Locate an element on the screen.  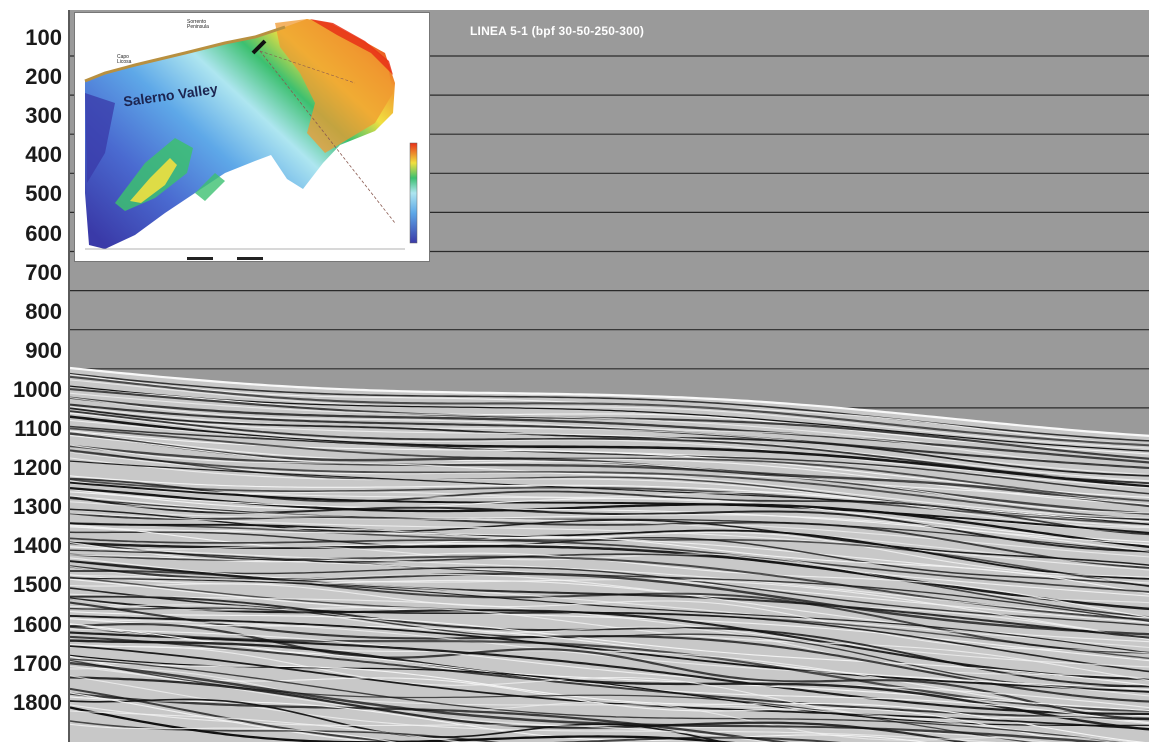
time-tick-label: 1300 is located at coordinates (37, 507).